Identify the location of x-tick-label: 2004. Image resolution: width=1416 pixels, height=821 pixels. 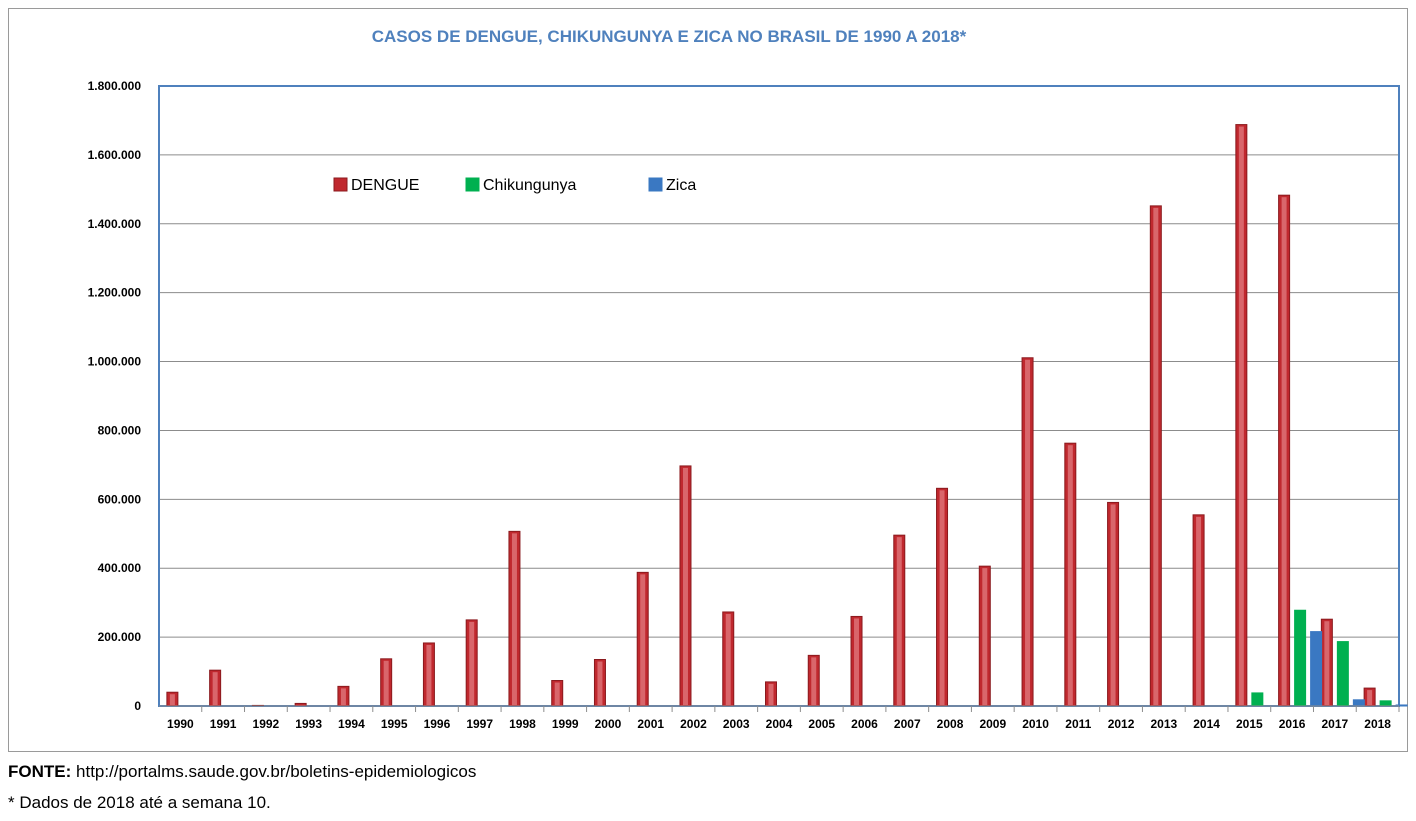
(779, 724).